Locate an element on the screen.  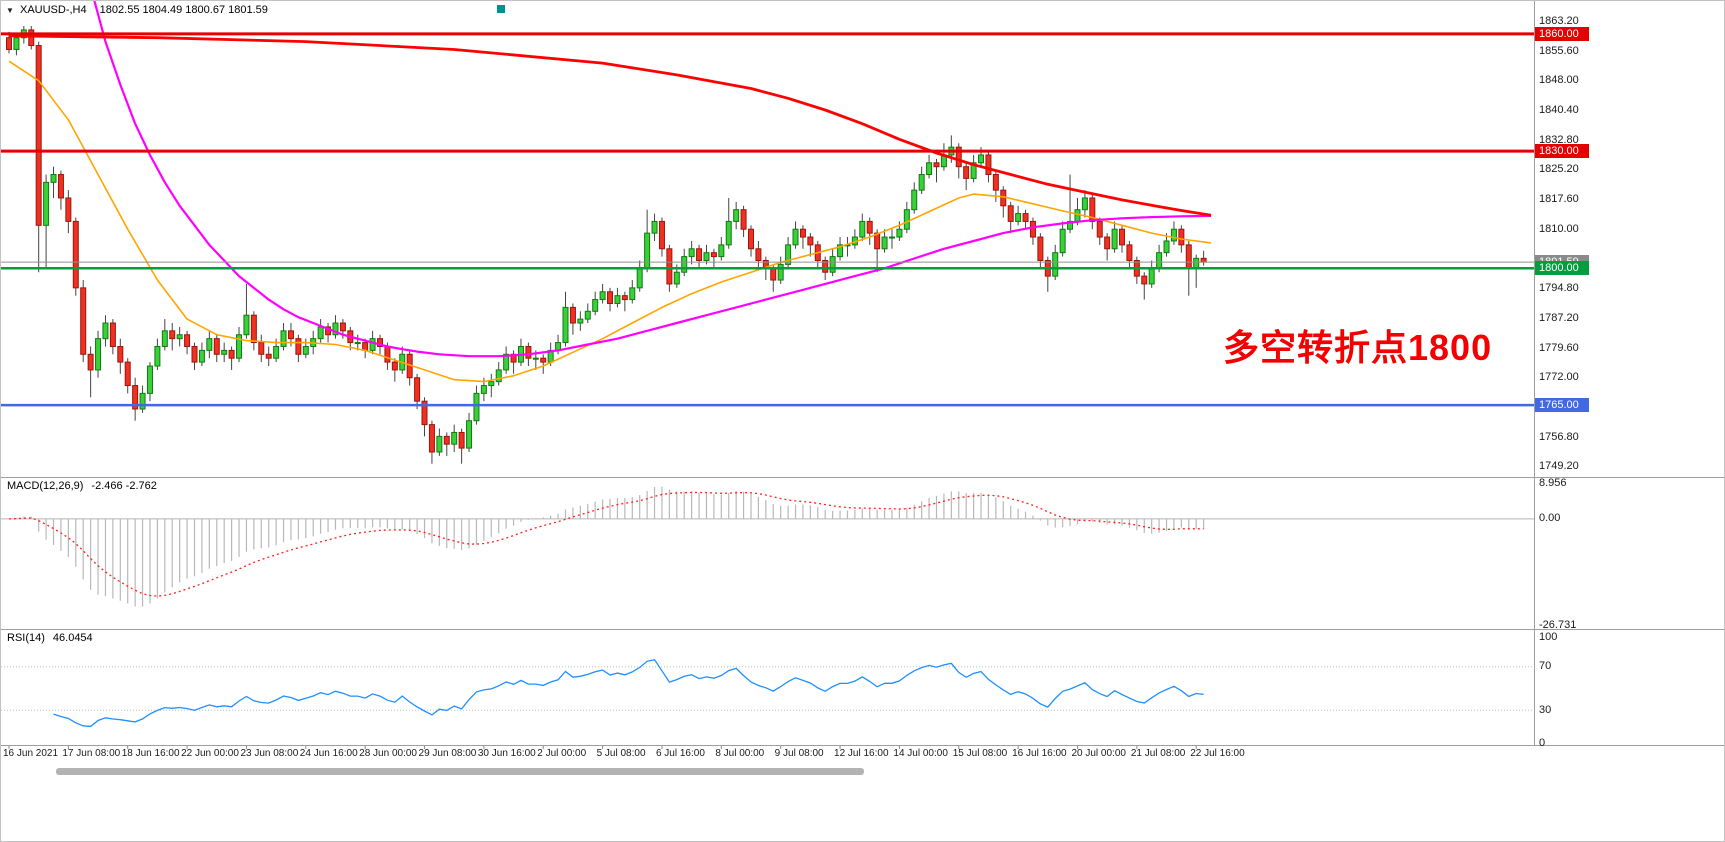
price-tick-label: 1825.20 is located at coordinates (1559, 169).